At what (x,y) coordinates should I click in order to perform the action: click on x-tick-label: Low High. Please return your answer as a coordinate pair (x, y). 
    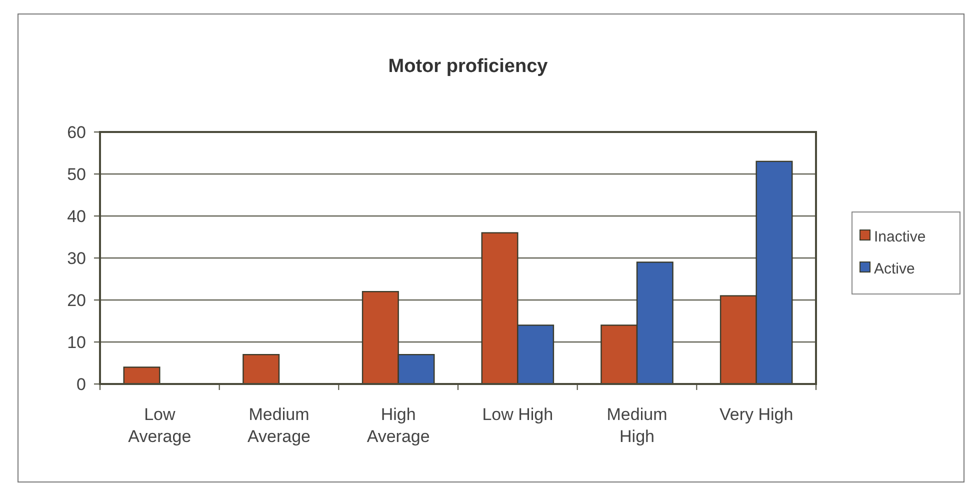
    Looking at the image, I should click on (518, 414).